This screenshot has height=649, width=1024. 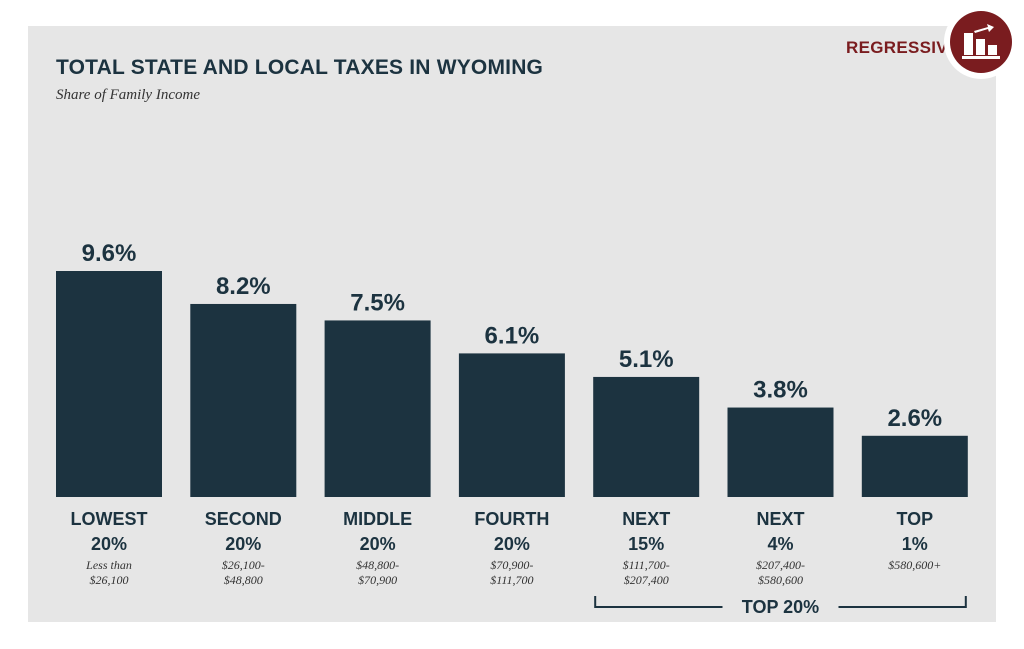 I want to click on bar-value-label: 9.6%, so click(x=109, y=253).